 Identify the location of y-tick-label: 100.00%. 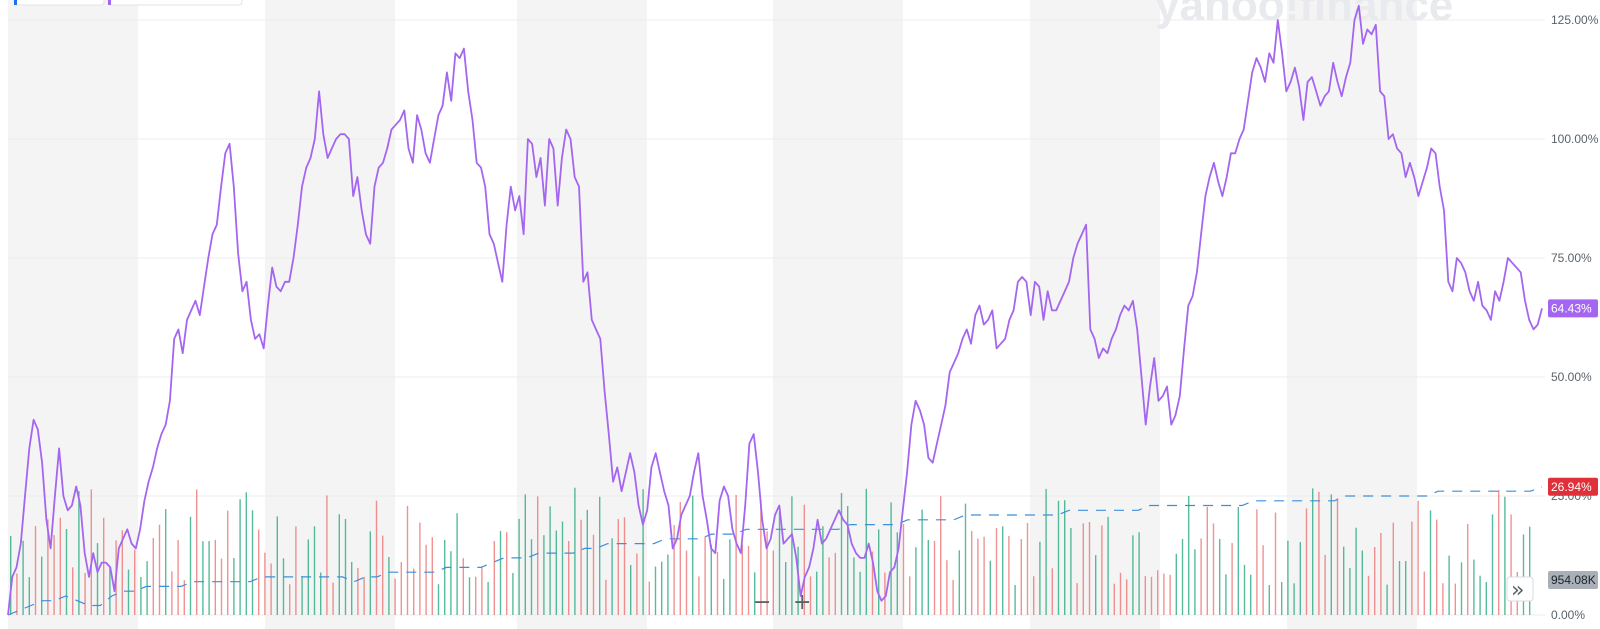
(1575, 139).